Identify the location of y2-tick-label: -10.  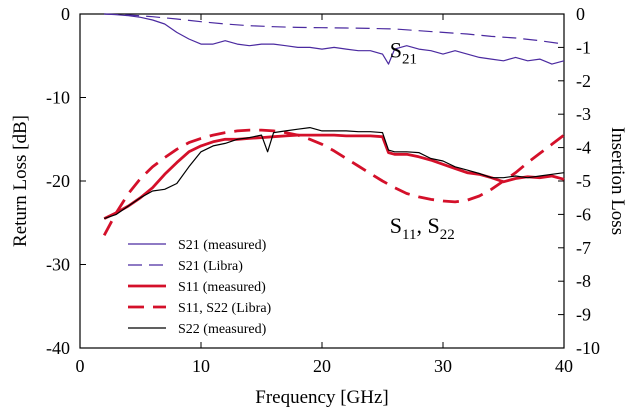
(588, 348).